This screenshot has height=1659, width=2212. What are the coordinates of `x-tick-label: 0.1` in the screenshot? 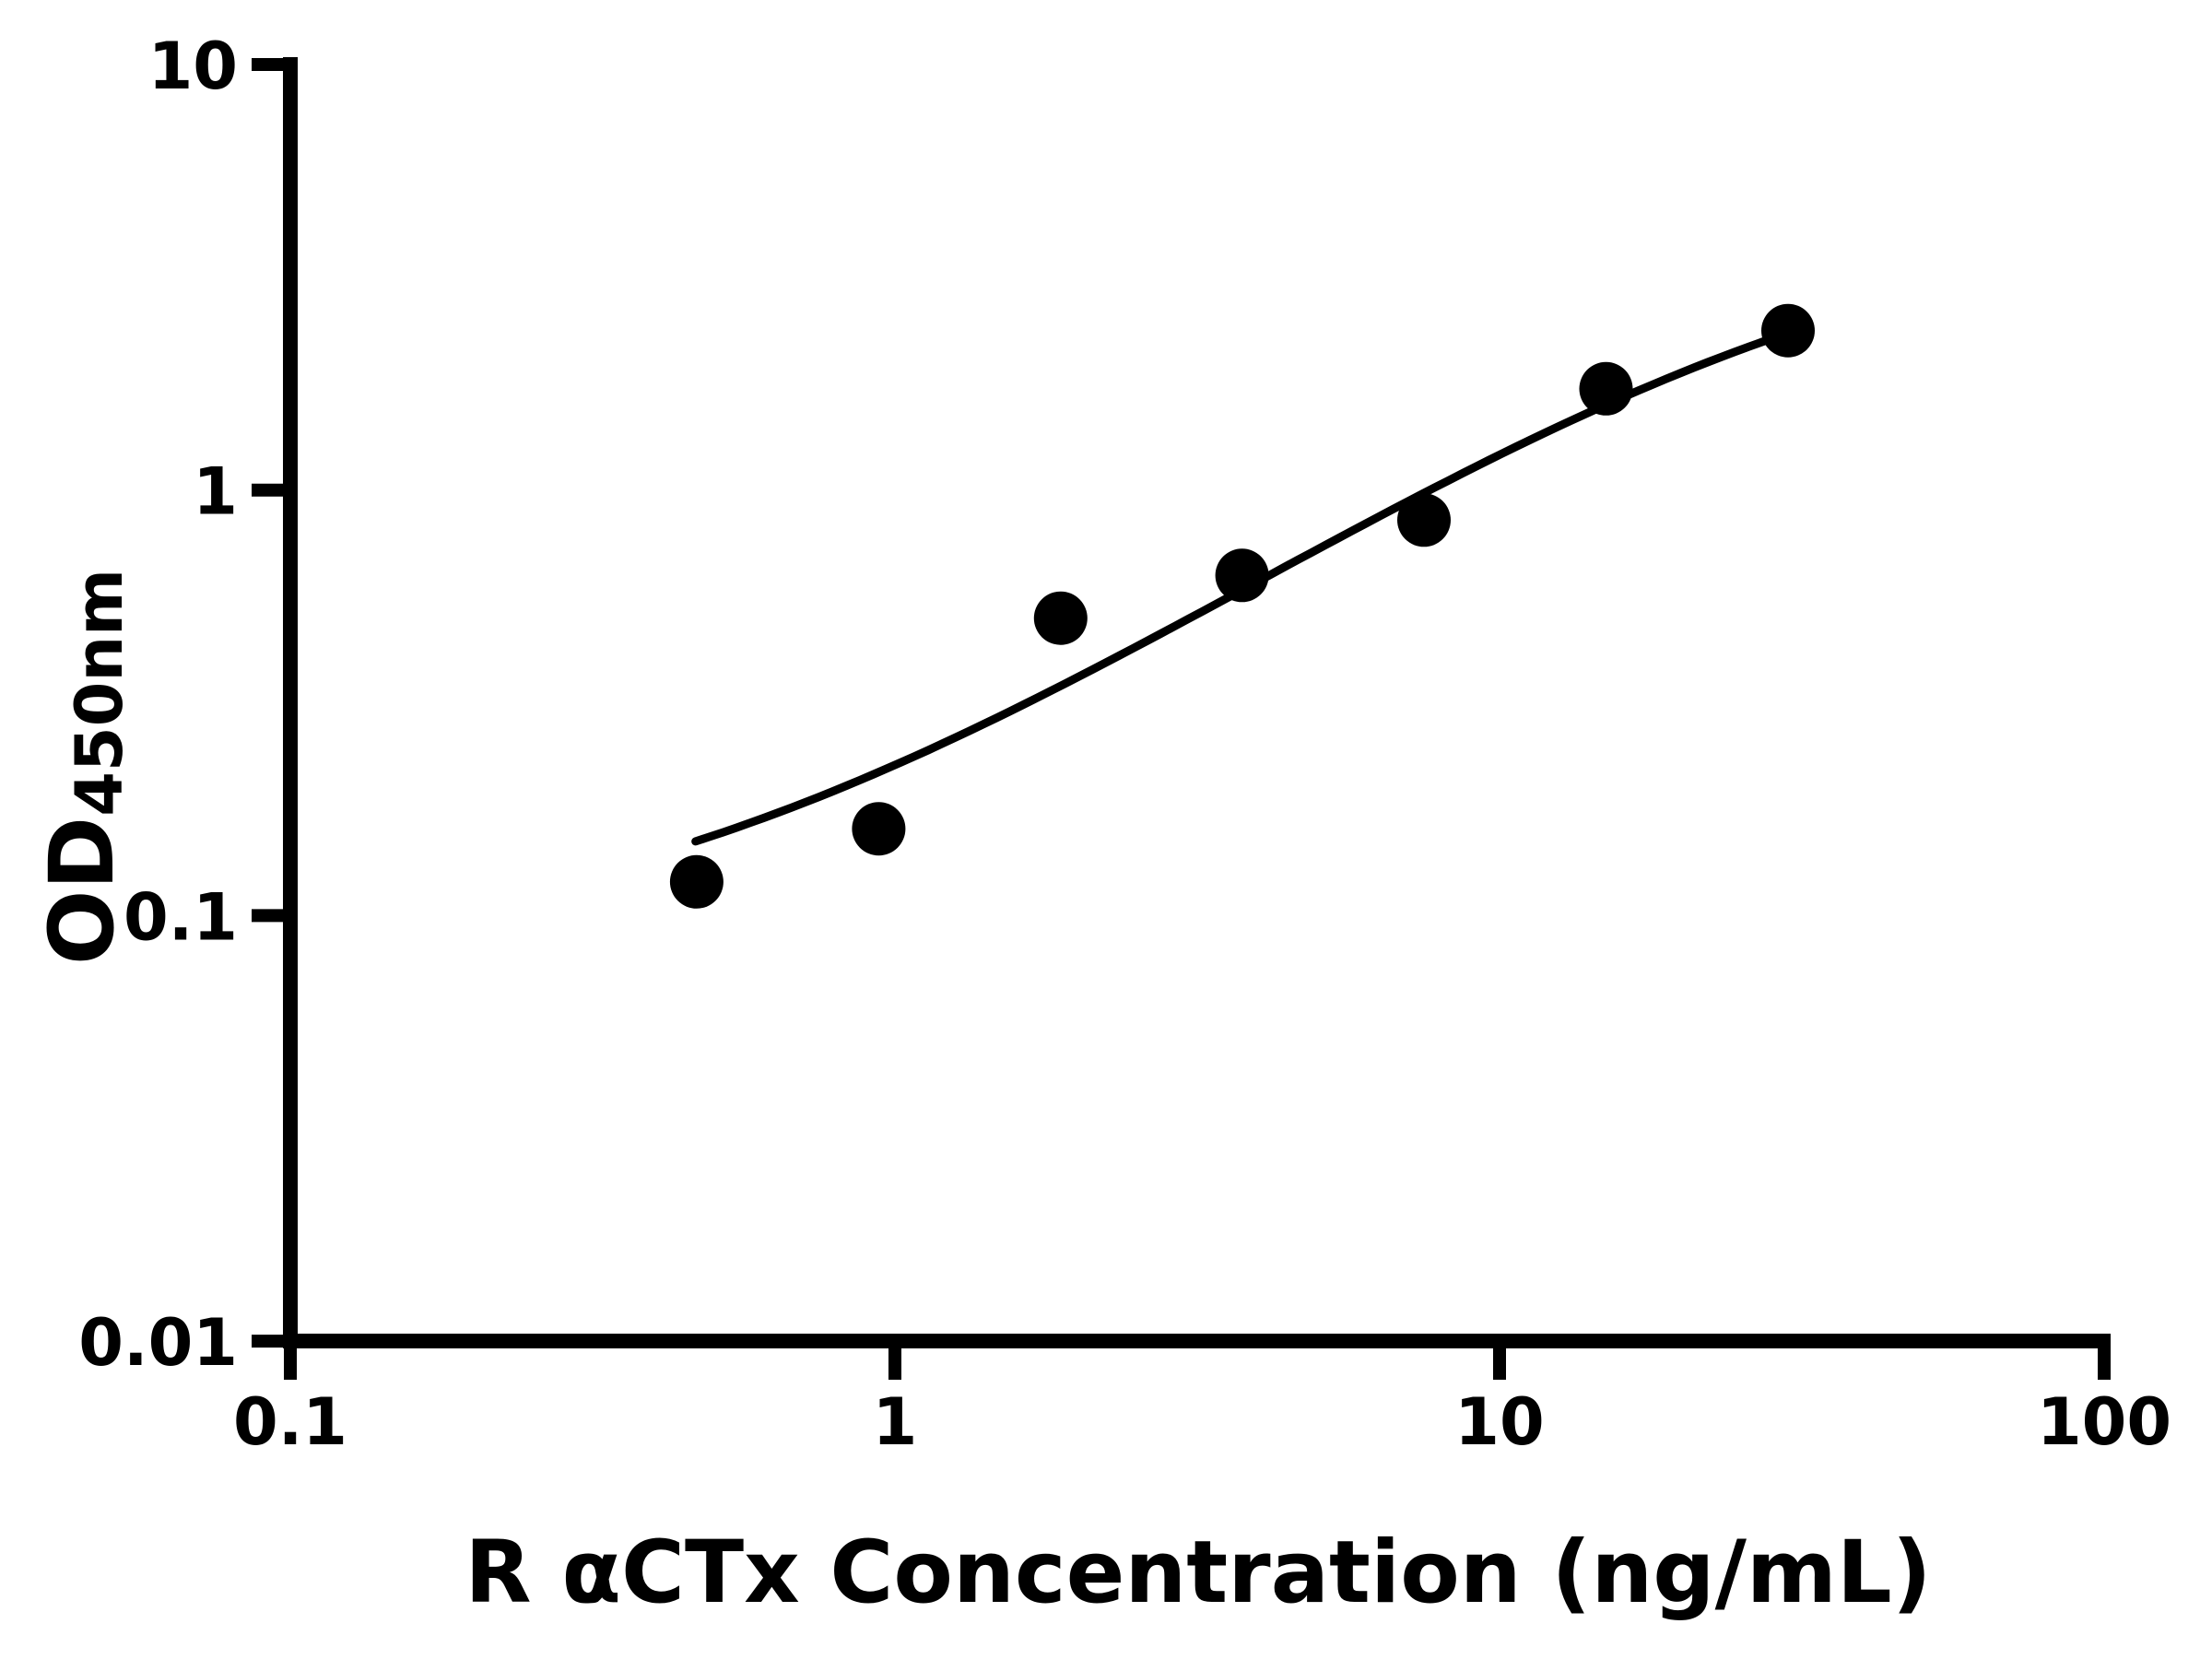 It's located at (290, 1422).